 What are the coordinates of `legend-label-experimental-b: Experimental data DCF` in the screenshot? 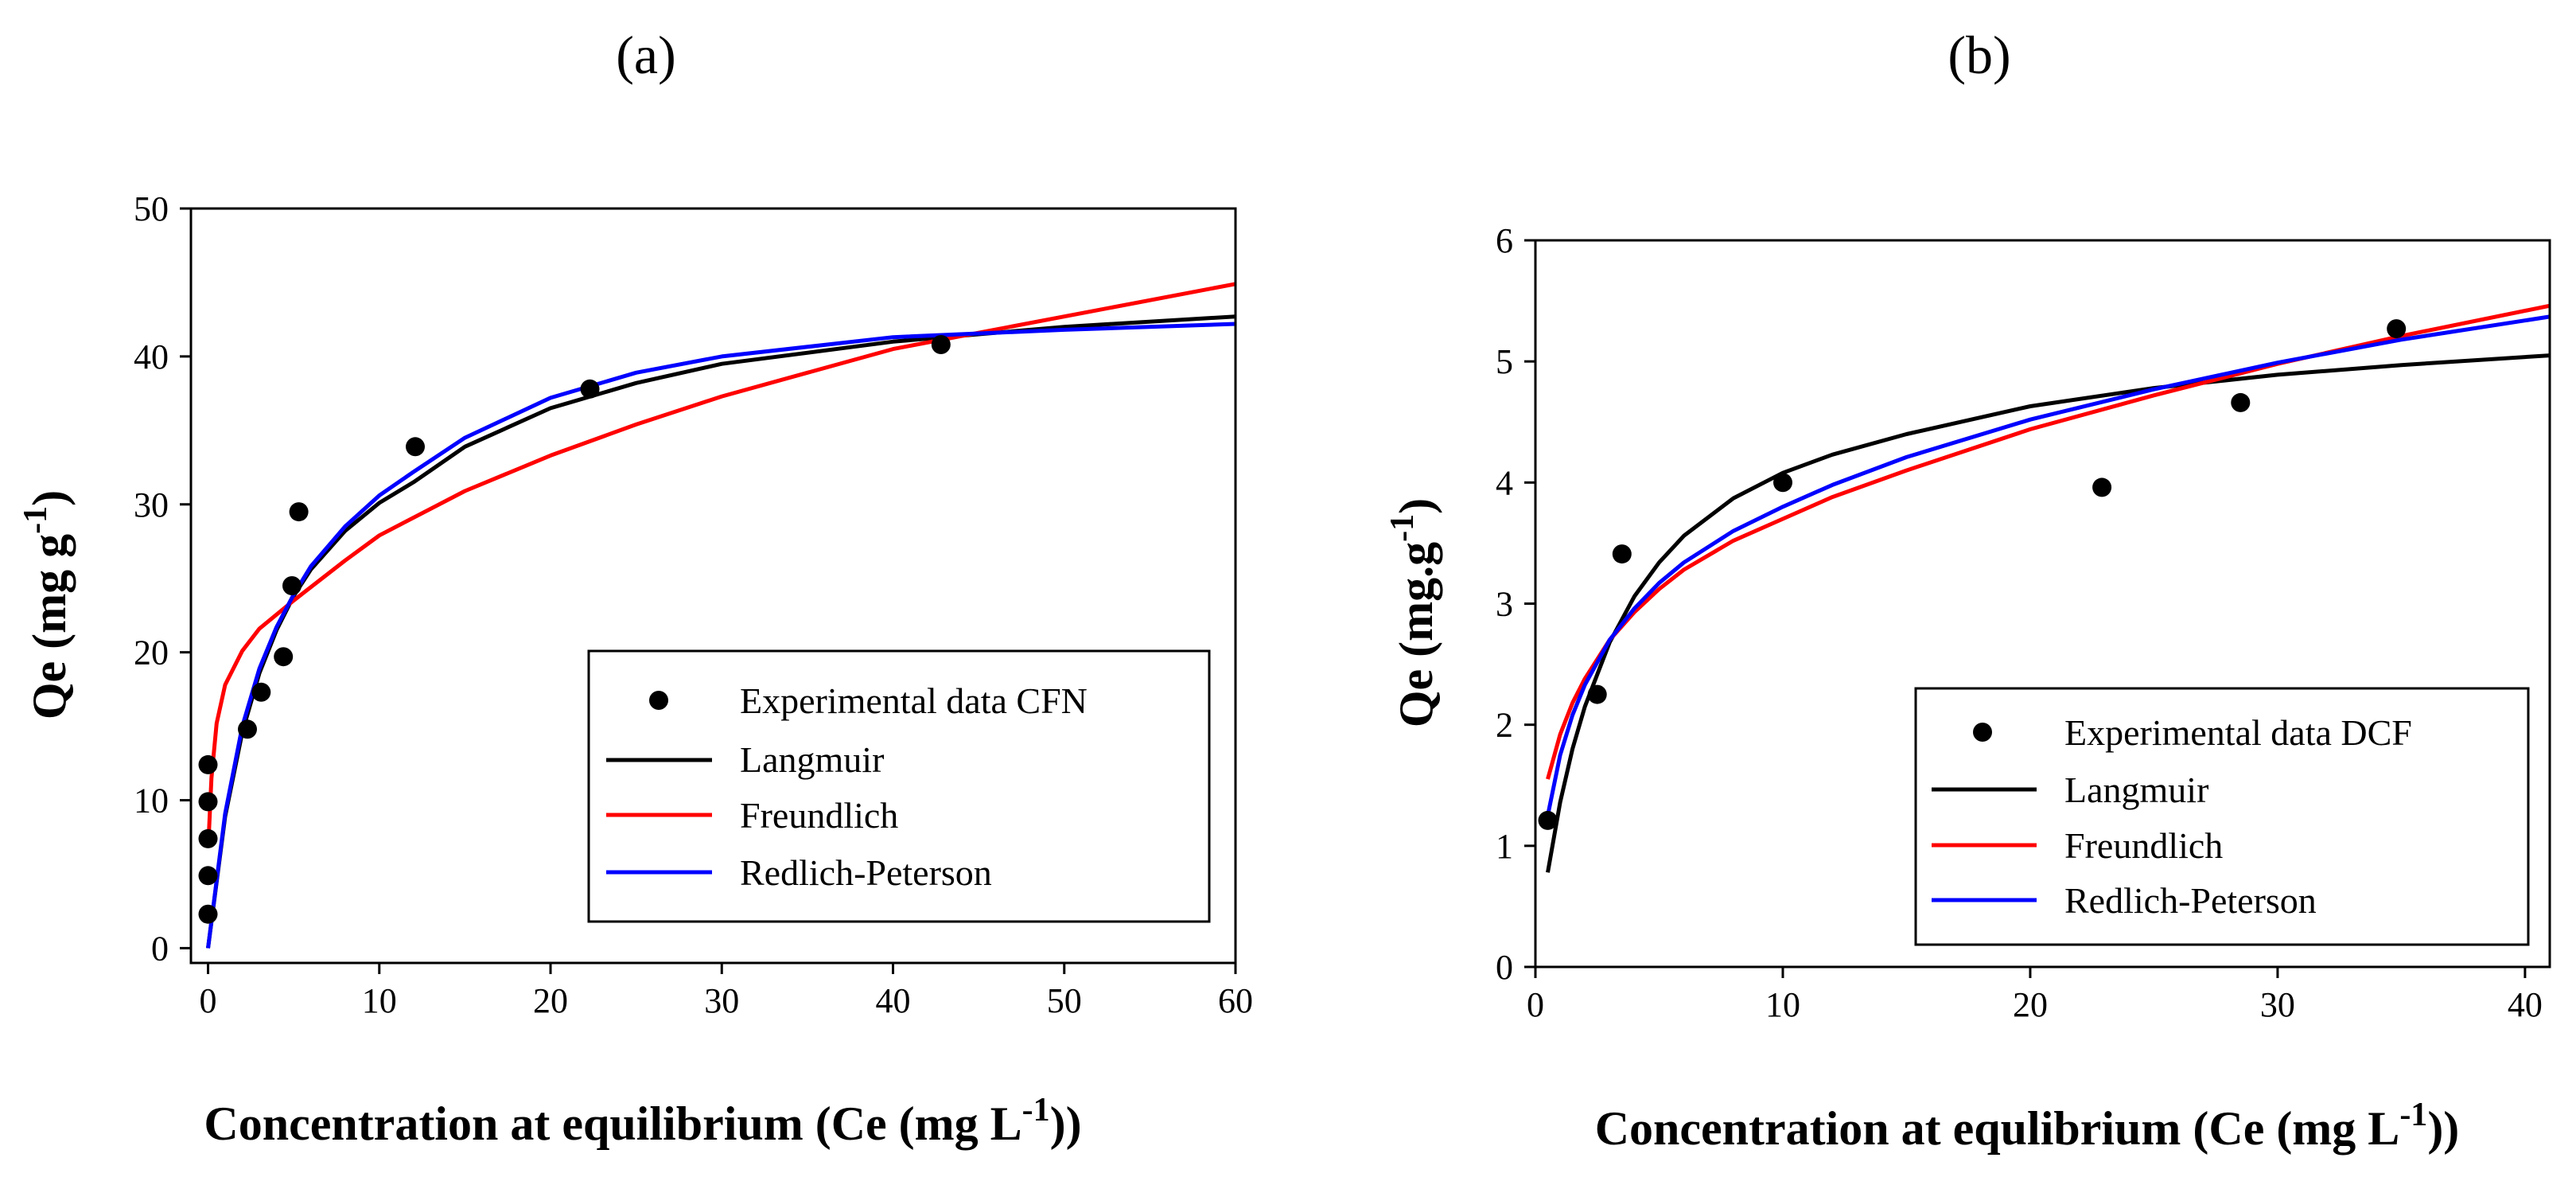 It's located at (2238, 732).